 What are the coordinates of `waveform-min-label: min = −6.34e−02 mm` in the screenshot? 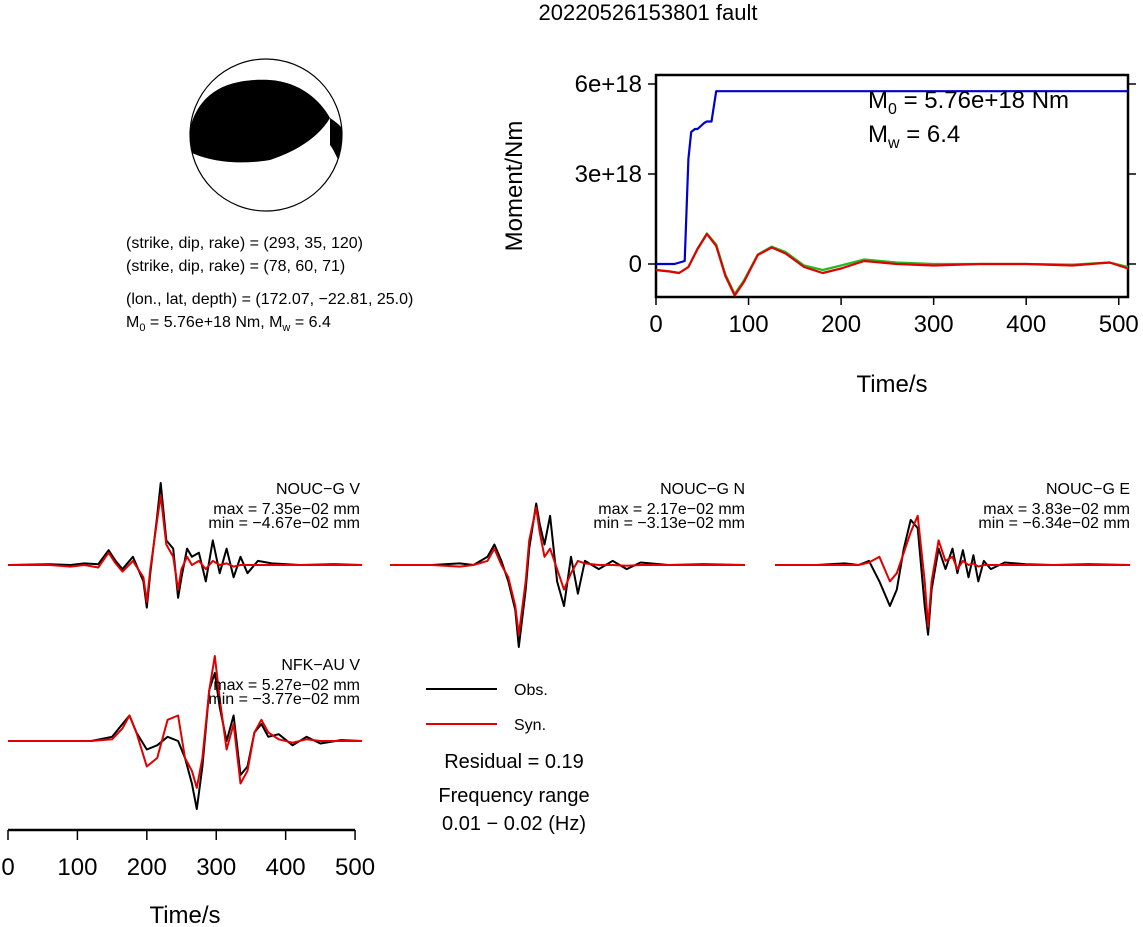 It's located at (1054, 523).